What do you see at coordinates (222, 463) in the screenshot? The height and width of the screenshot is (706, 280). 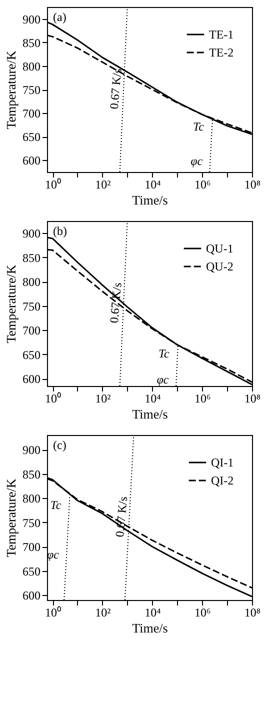 I see `legend-label: QI-1` at bounding box center [222, 463].